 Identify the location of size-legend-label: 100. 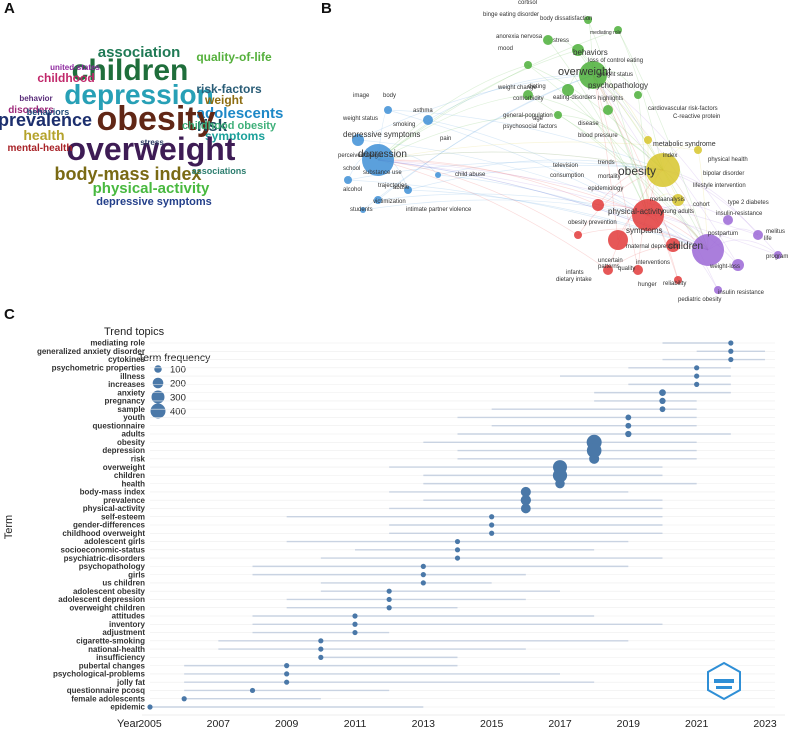
(178, 370).